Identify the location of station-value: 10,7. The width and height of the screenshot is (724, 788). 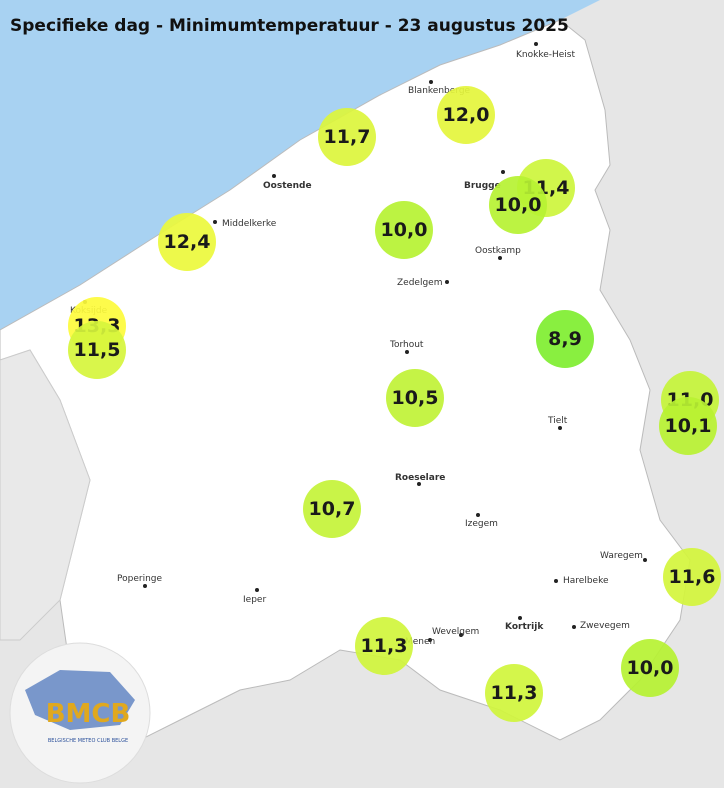
(332, 509).